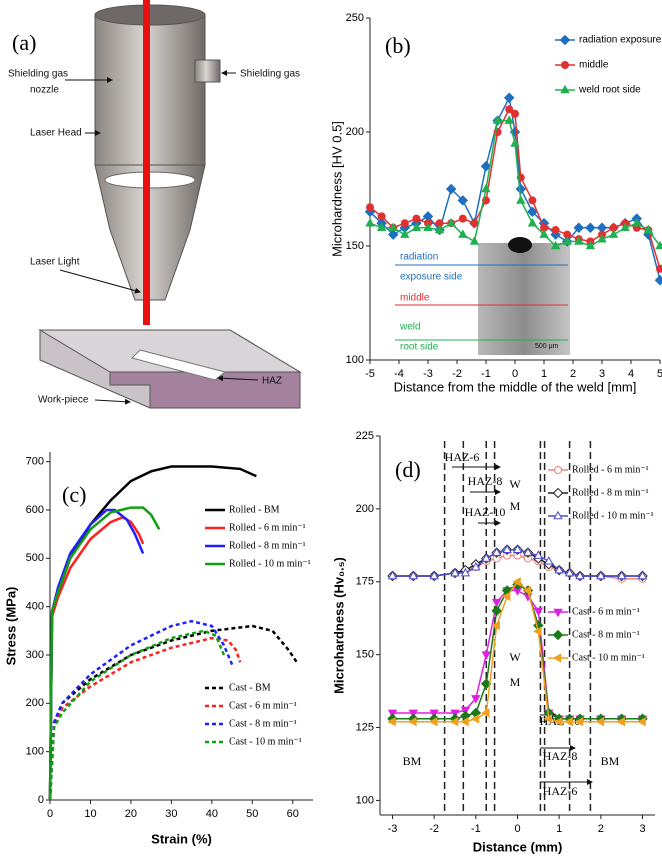 The image size is (662, 856). I want to click on x-tick-label: 40, so click(212, 814).